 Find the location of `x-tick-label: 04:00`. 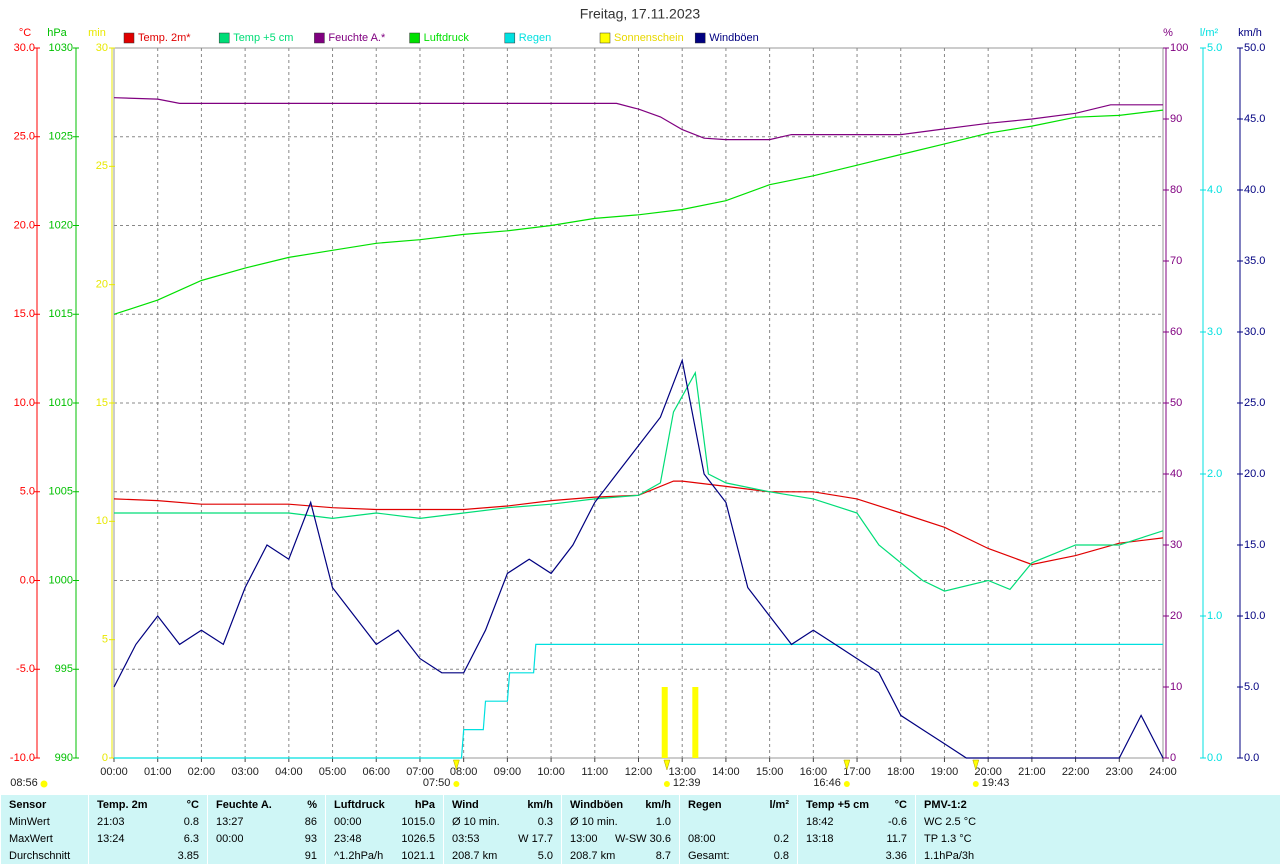

x-tick-label: 04:00 is located at coordinates (289, 772).